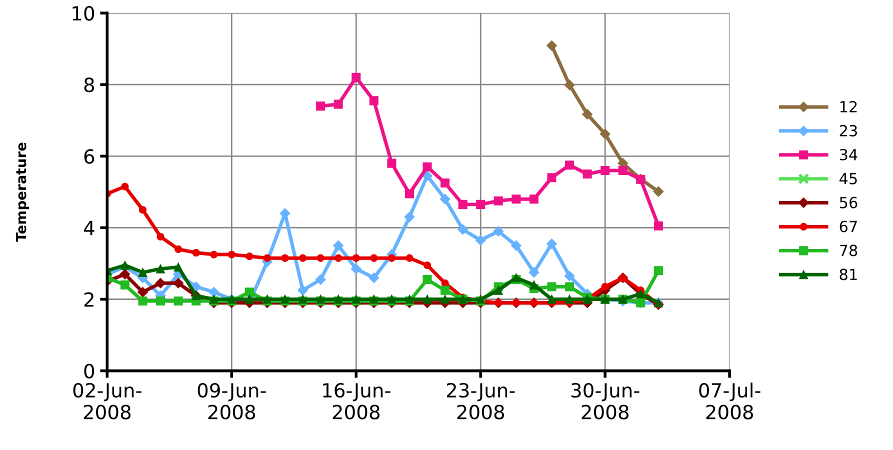  Describe the element at coordinates (848, 178) in the screenshot. I see `legend-label: 45` at that location.